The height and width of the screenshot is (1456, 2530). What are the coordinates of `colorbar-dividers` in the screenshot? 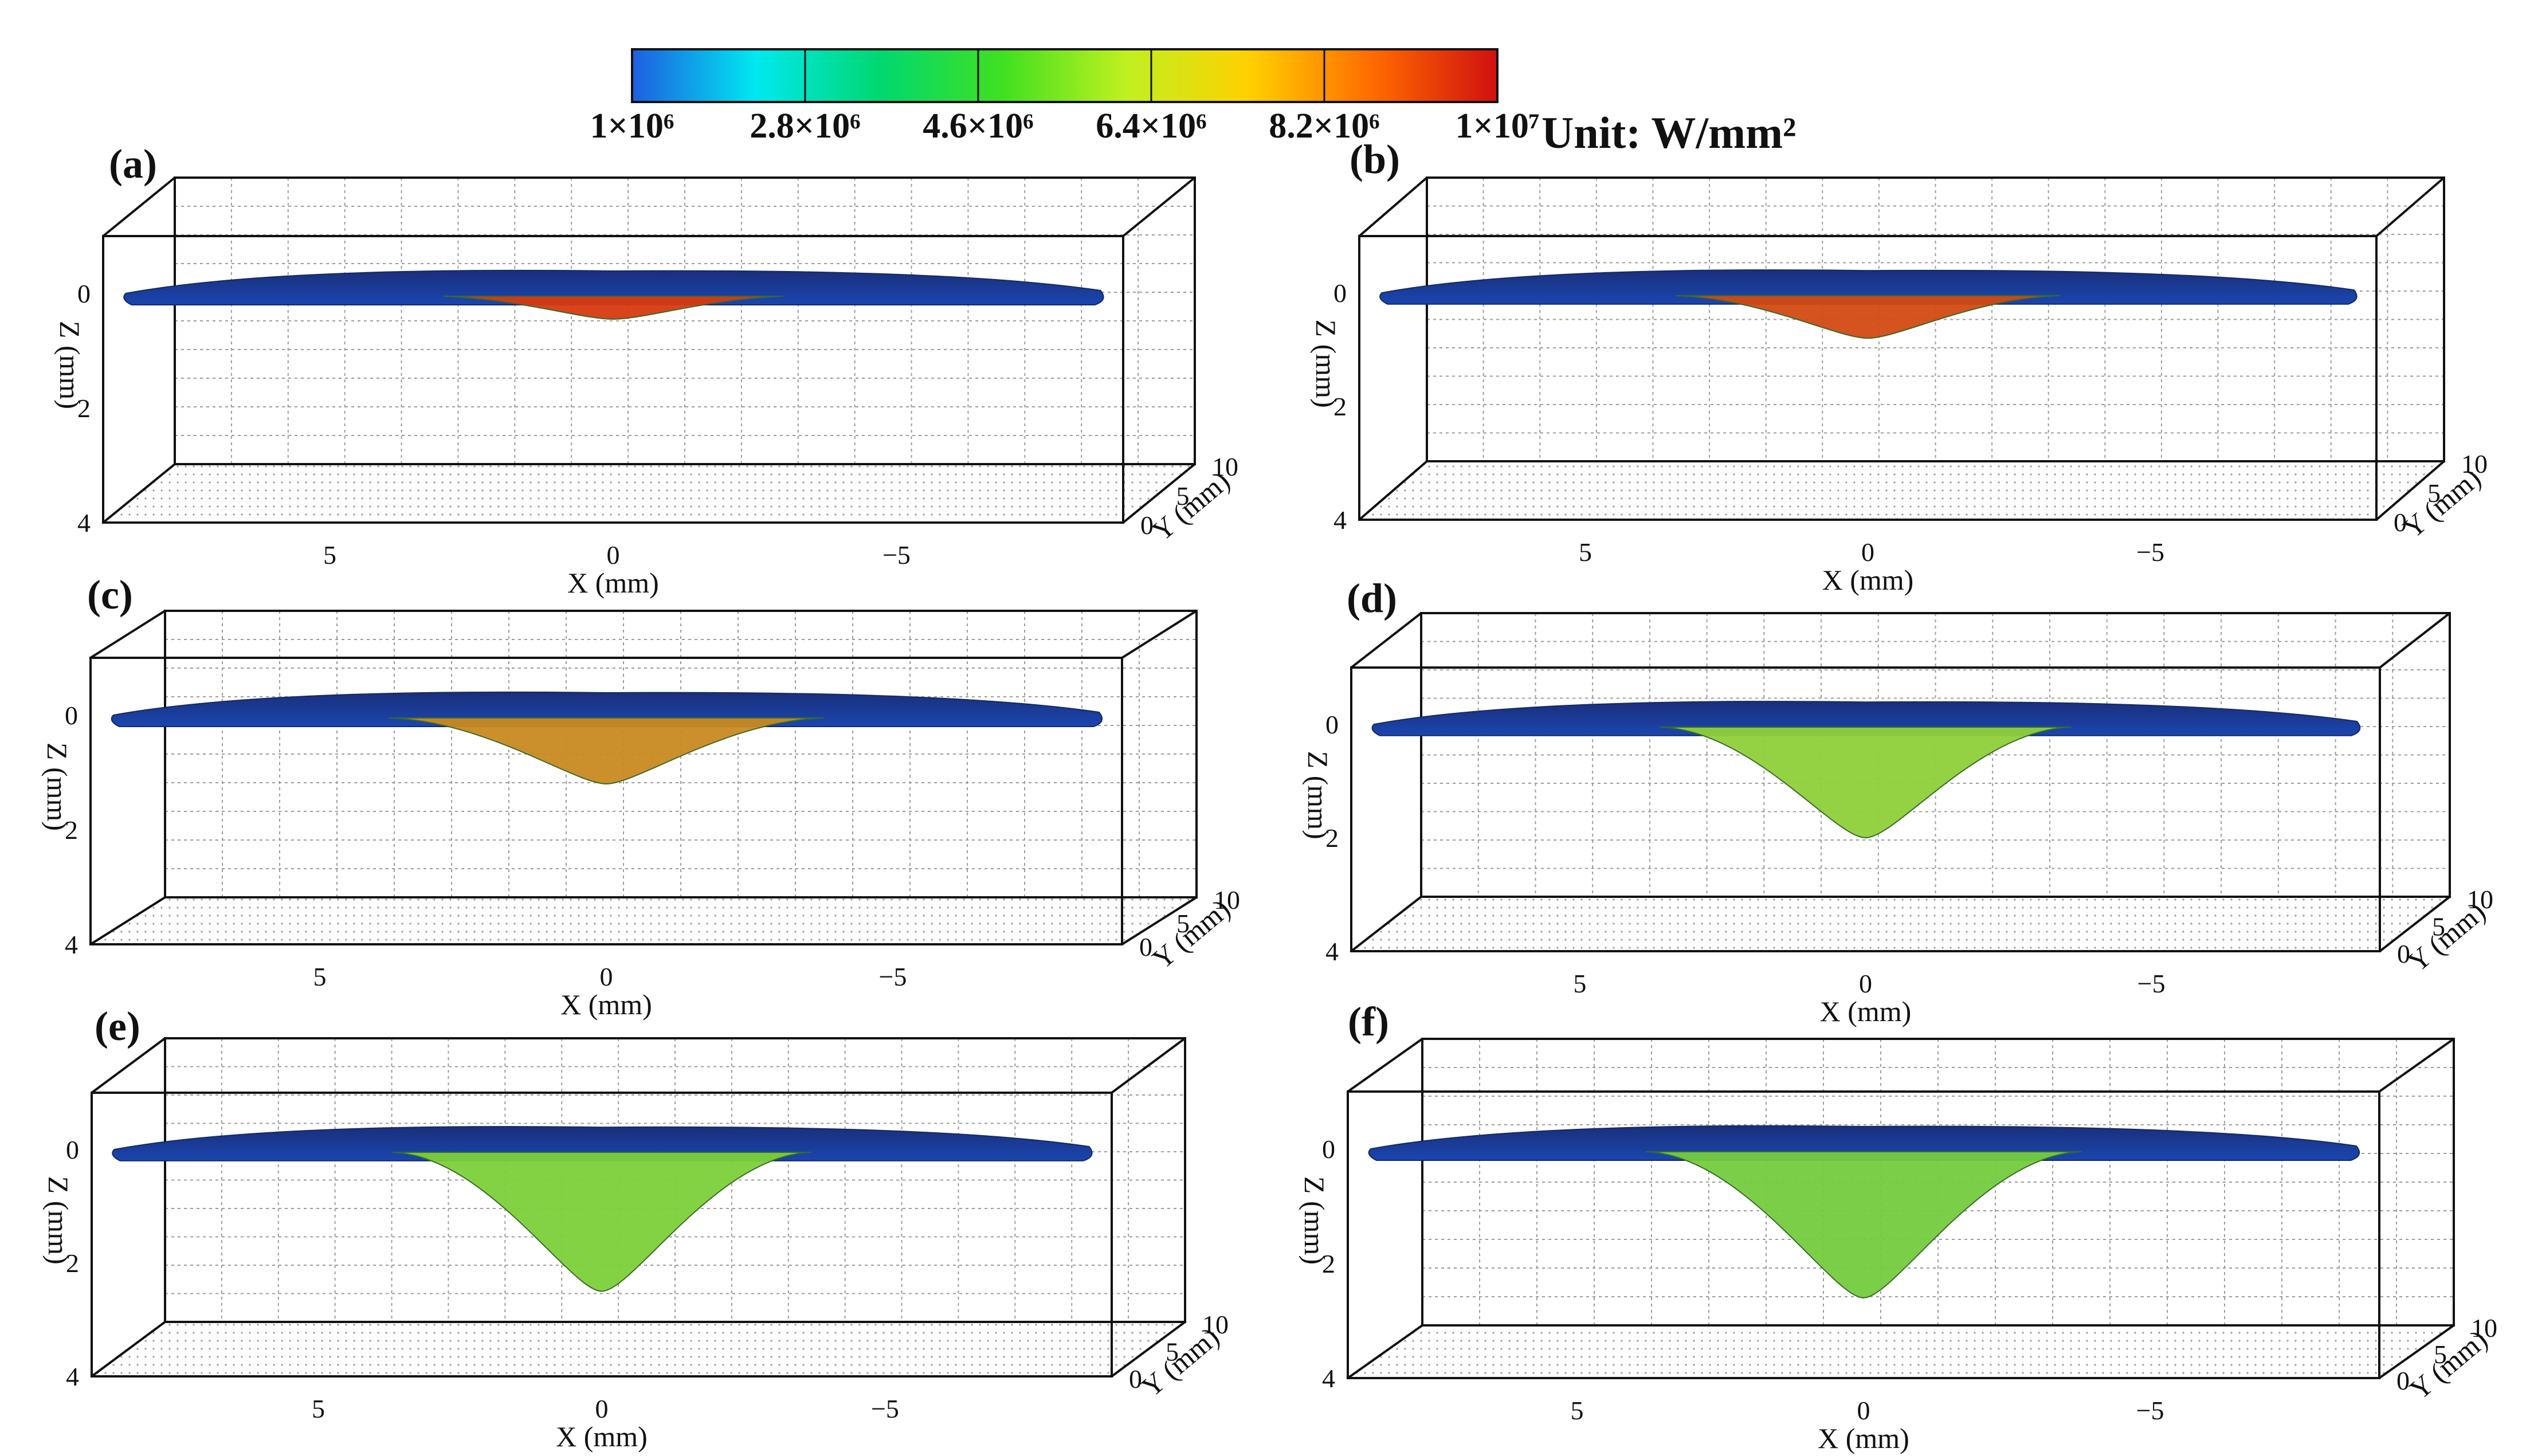 It's located at (1064, 75).